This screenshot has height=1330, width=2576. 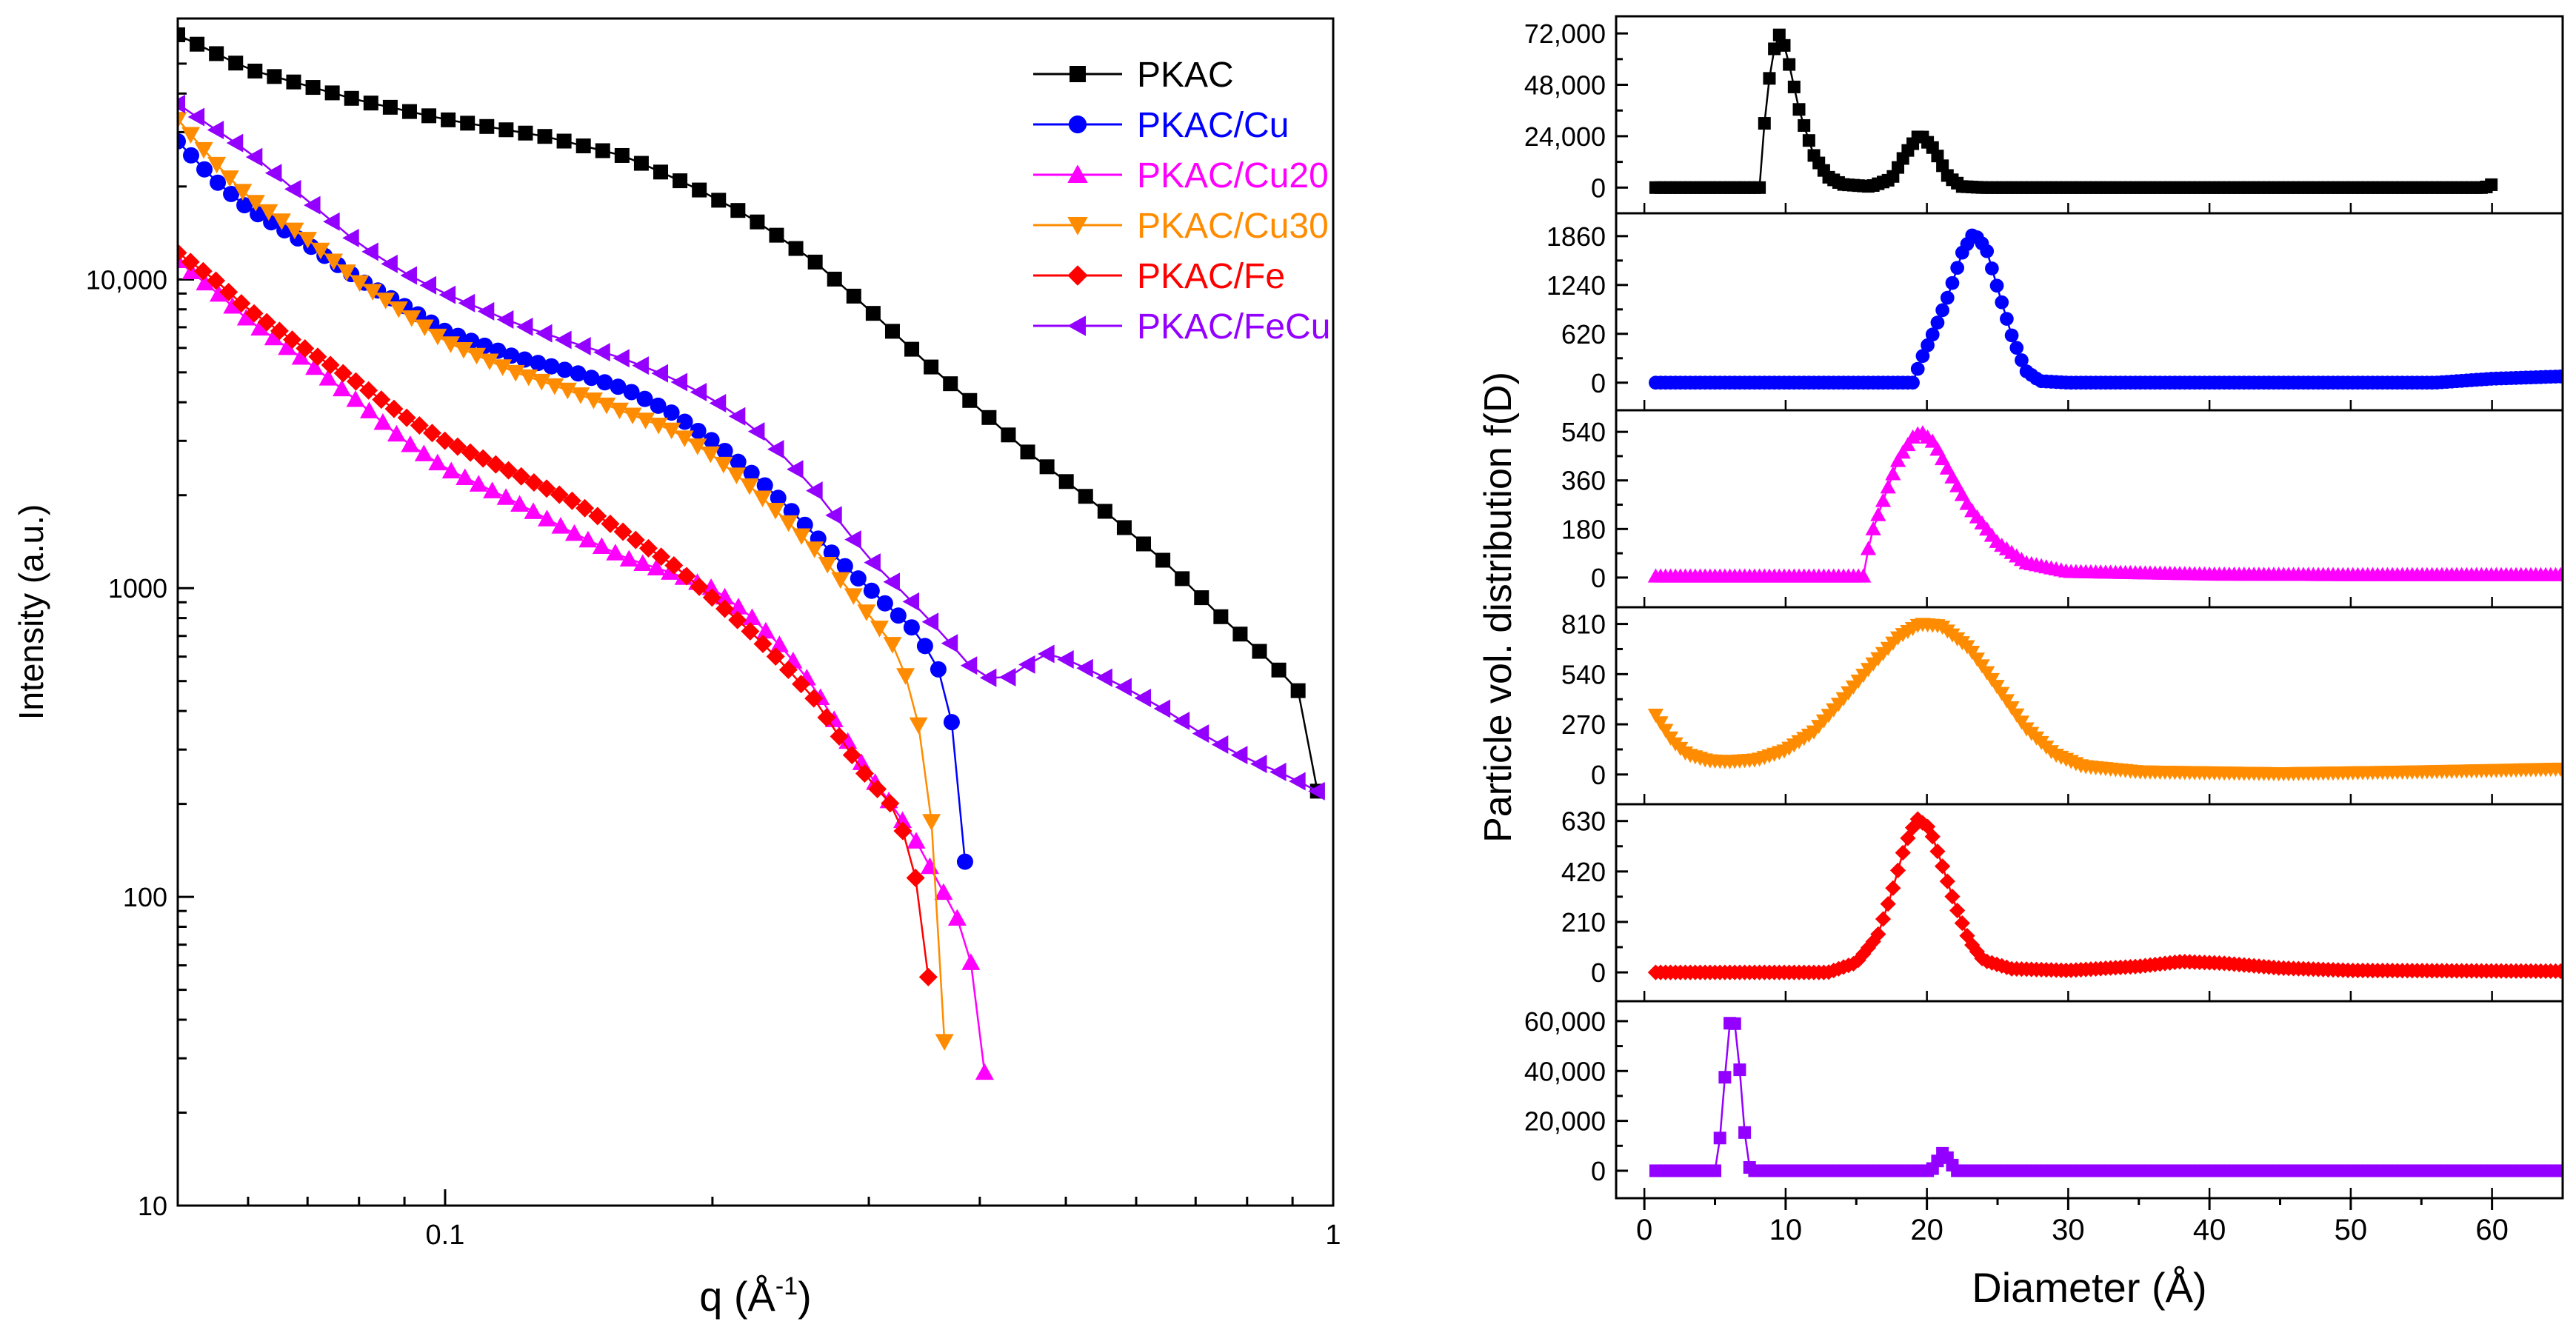 I want to click on x-tick-label: 0.1, so click(x=445, y=1235).